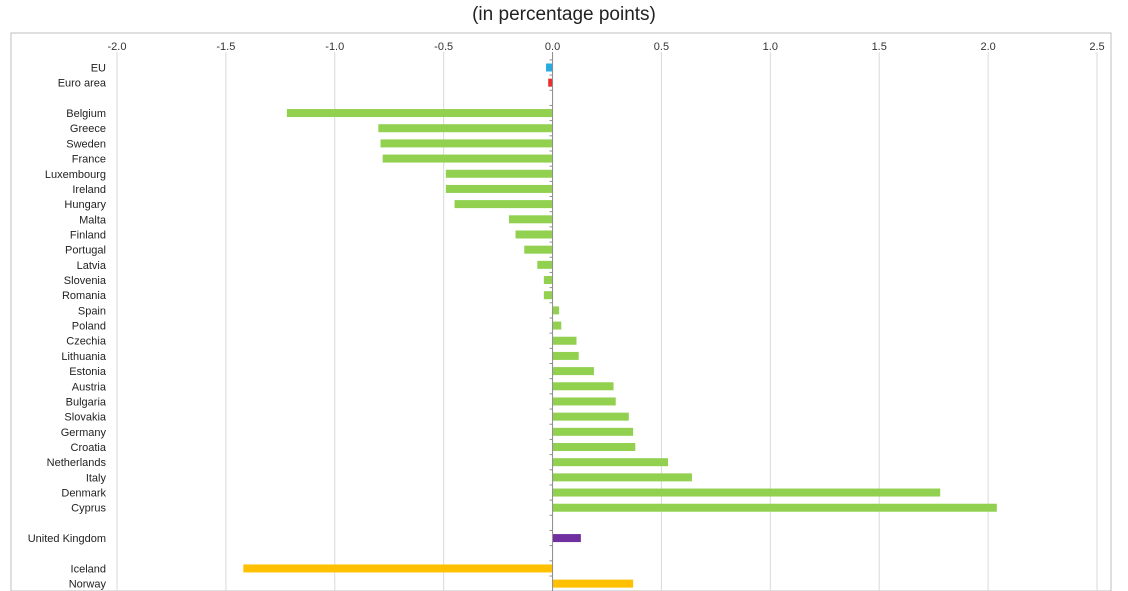 The height and width of the screenshot is (591, 1128). What do you see at coordinates (334, 47) in the screenshot?
I see `x-tick-label: -1.0` at bounding box center [334, 47].